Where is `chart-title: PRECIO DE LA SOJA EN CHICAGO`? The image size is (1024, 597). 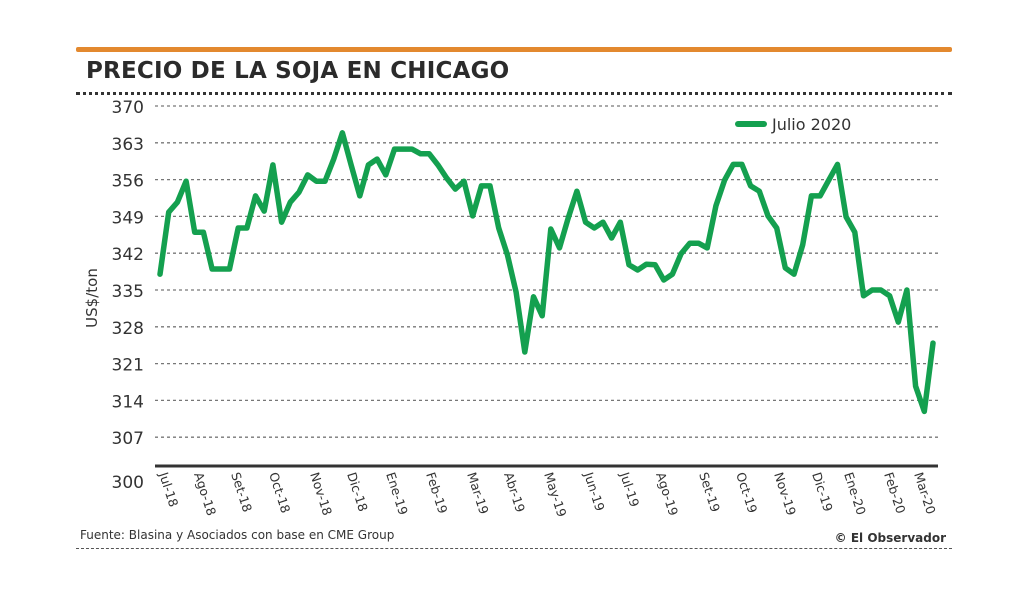
chart-title: PRECIO DE LA SOJA EN CHICAGO is located at coordinates (298, 71).